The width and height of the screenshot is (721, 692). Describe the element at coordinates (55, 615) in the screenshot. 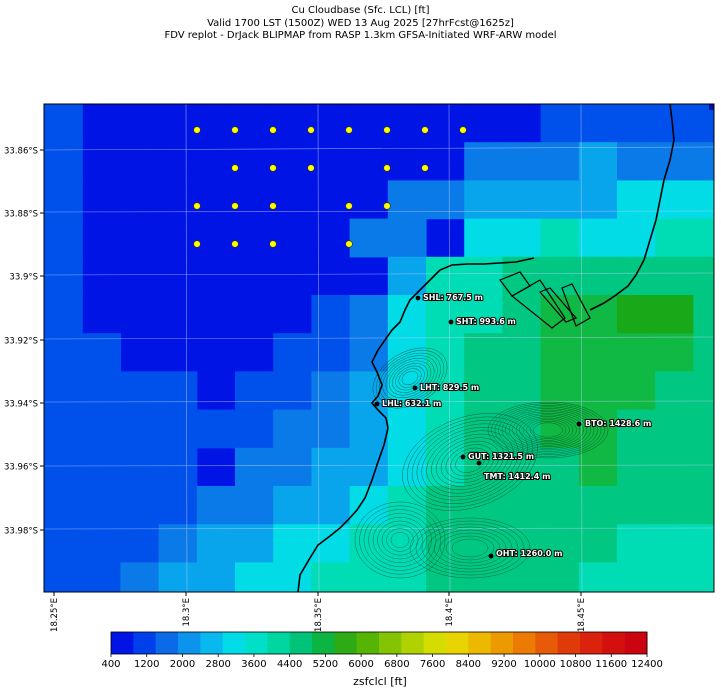

I see `lon-tick-label: 18.25°E` at that location.